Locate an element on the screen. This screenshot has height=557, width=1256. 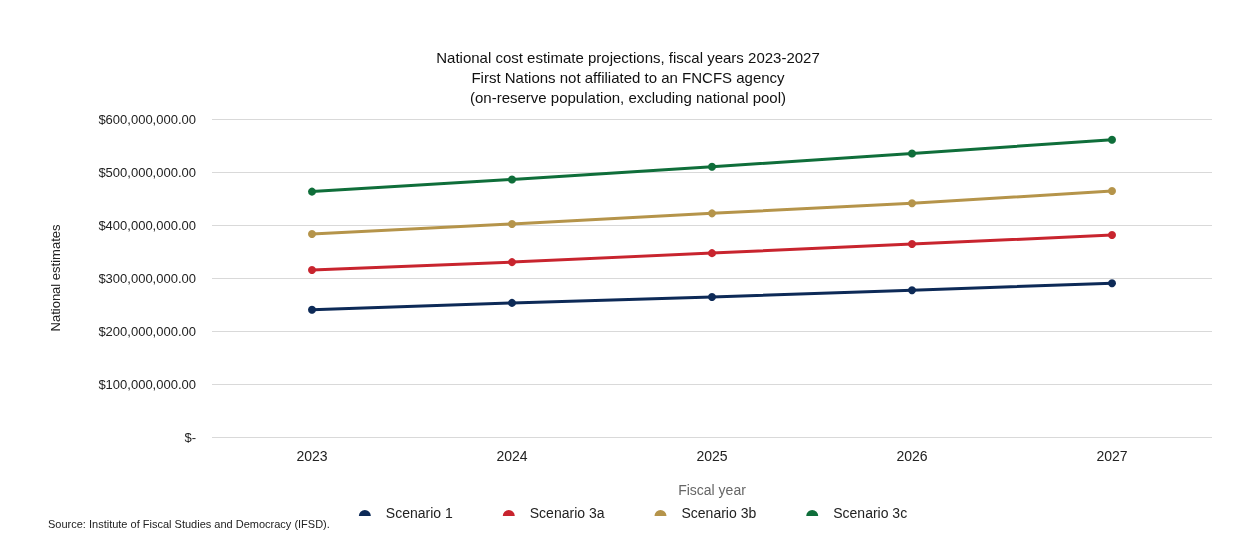
y-tick-label: $200,000,000.00 is located at coordinates (147, 331).